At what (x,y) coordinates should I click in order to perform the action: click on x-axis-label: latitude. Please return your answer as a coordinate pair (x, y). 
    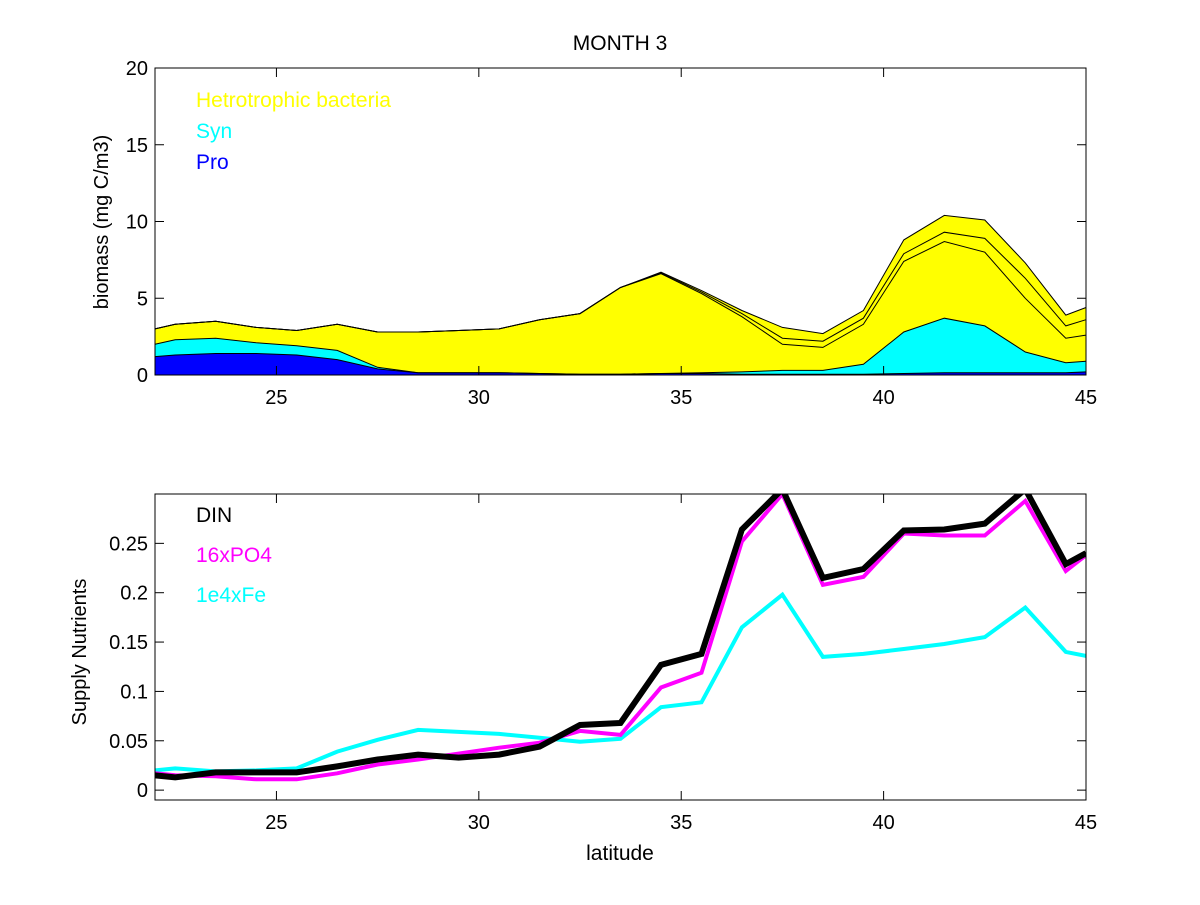
    Looking at the image, I should click on (620, 853).